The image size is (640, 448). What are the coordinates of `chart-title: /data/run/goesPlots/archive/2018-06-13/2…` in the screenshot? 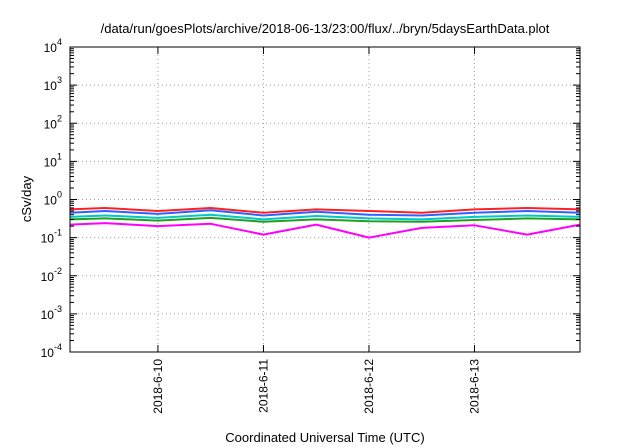 It's located at (325, 28).